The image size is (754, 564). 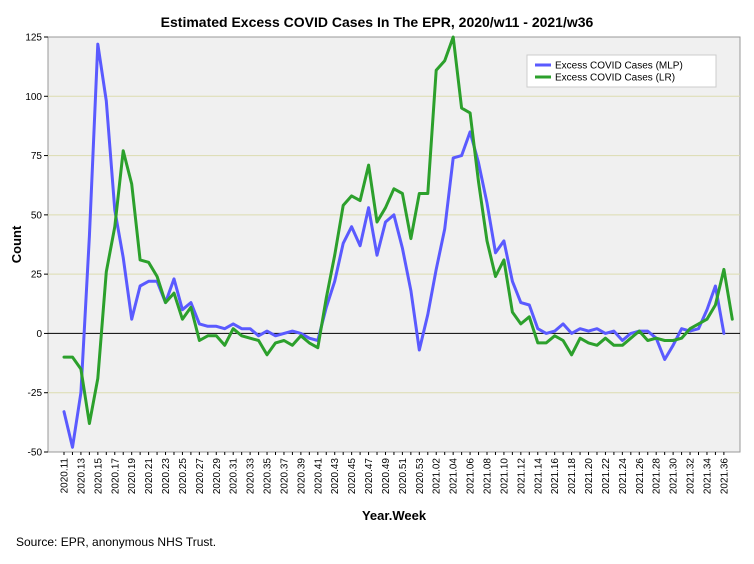 I want to click on y-tick-label: -25, so click(x=35, y=393).